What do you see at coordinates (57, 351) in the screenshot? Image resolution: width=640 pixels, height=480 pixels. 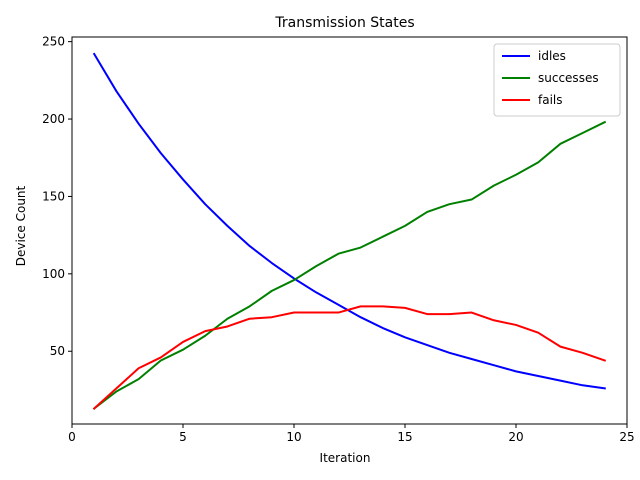 I see `y-tick-label: 50` at bounding box center [57, 351].